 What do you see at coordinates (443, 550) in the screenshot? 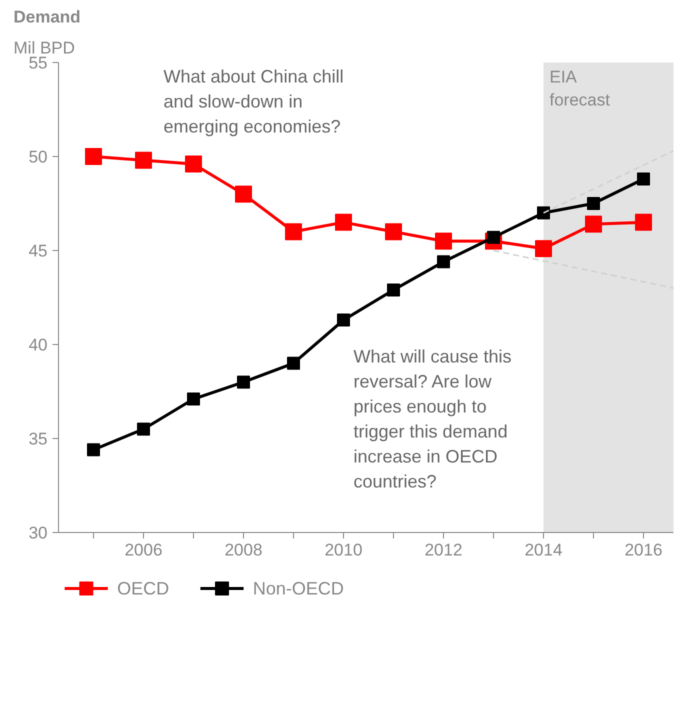
I see `x-tick-label: 2012` at bounding box center [443, 550].